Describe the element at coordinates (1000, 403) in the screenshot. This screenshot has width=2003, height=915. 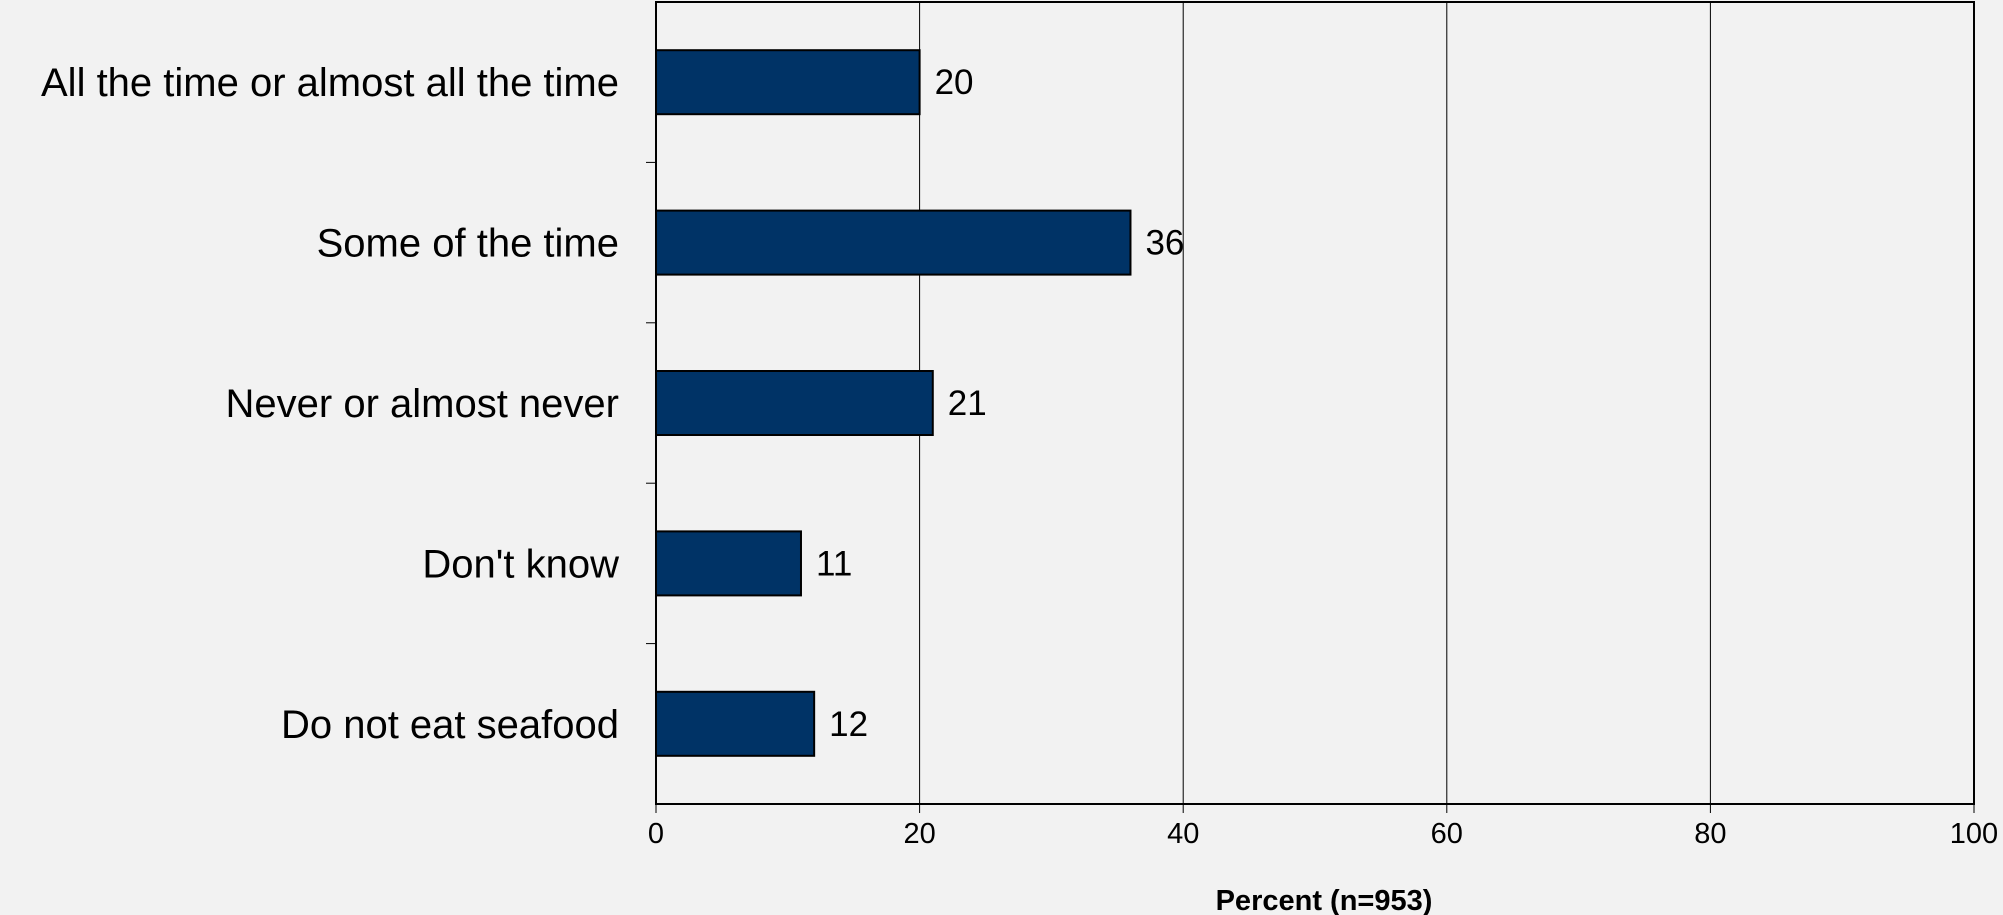
I see `data-labels: 20 36 21 11 12` at that location.